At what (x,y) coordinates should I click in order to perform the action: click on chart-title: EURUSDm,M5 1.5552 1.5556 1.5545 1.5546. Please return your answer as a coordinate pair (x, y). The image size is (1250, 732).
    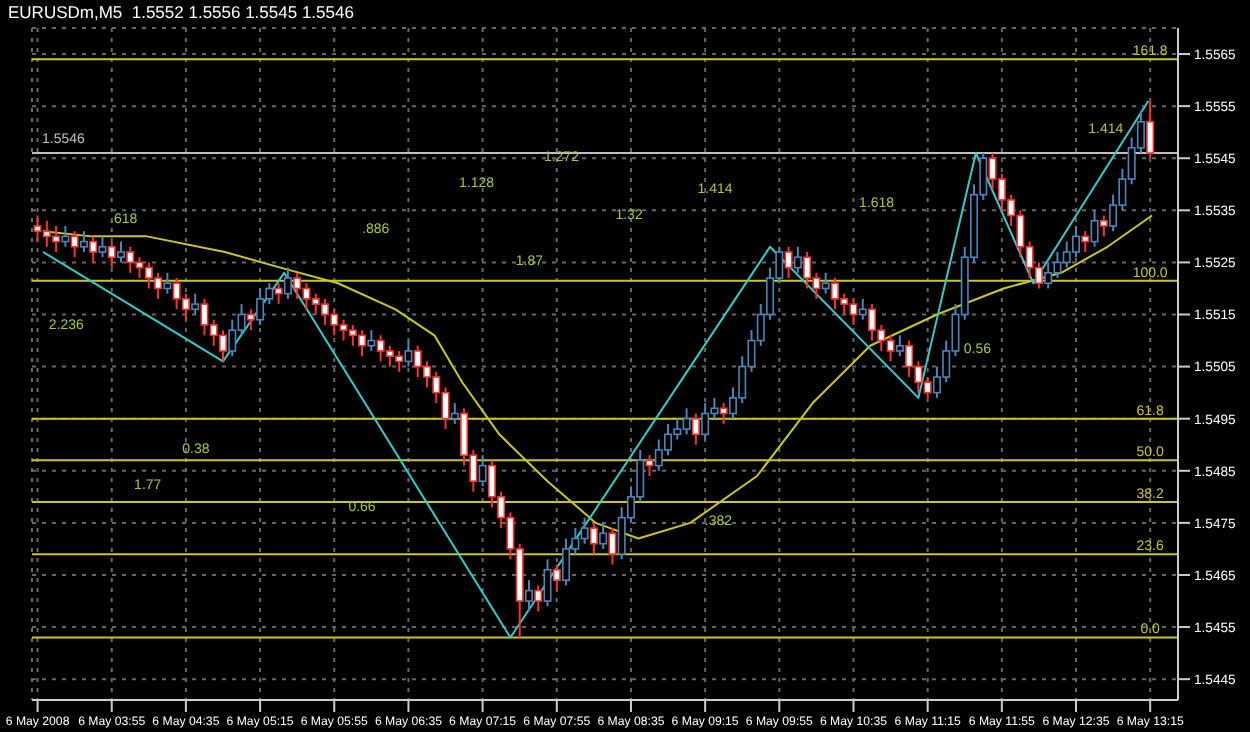
    Looking at the image, I should click on (181, 12).